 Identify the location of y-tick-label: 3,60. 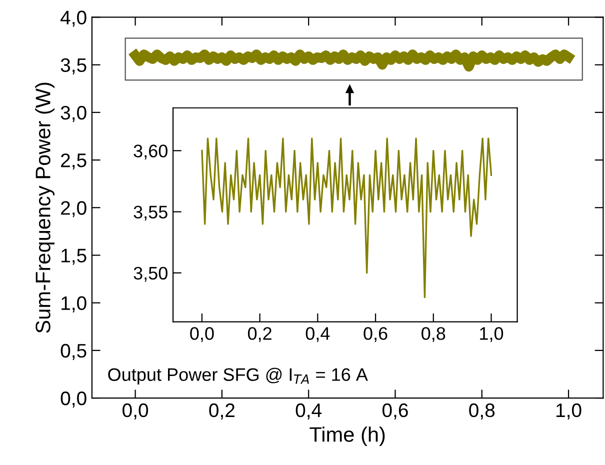
(151, 152).